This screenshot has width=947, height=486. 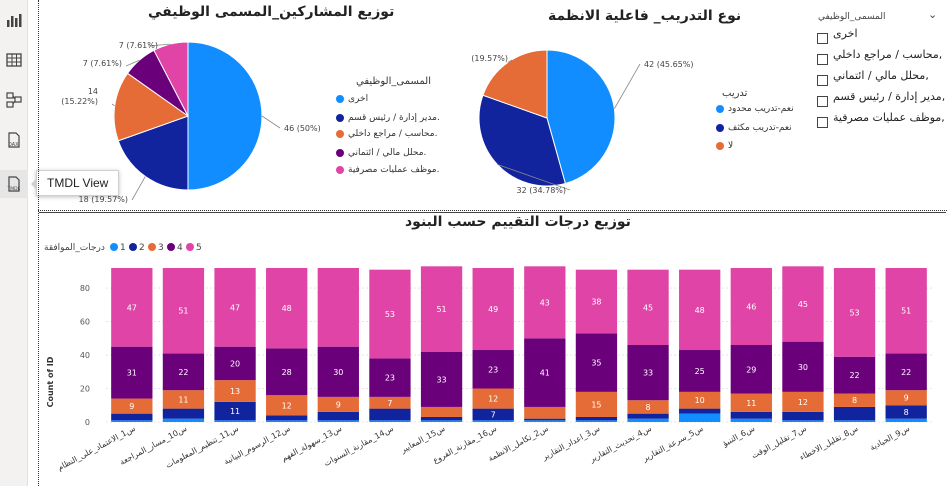 I want to click on bar-legend-label: 5, so click(x=199, y=248).